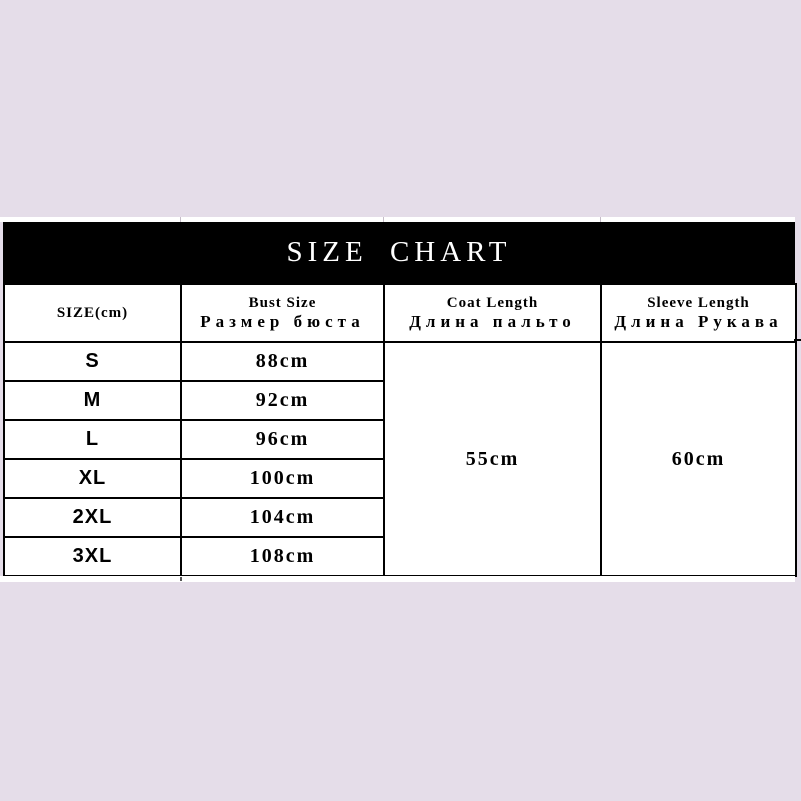 The height and width of the screenshot is (801, 801). Describe the element at coordinates (399, 478) in the screenshot. I see `table-row: XL 100cm` at that location.